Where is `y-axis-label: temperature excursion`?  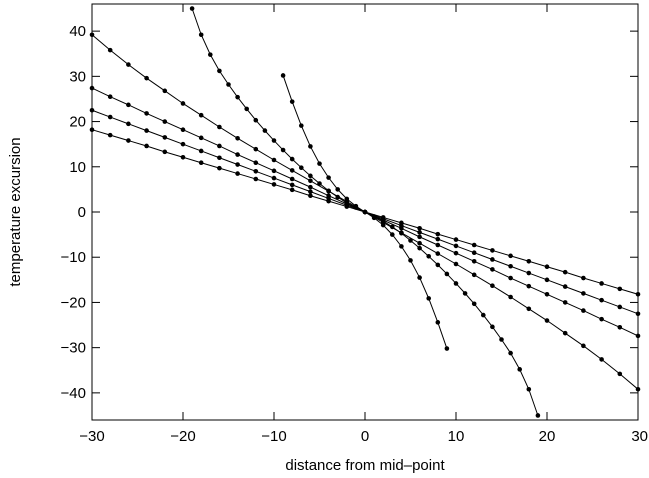
y-axis-label: temperature excursion is located at coordinates (15, 211).